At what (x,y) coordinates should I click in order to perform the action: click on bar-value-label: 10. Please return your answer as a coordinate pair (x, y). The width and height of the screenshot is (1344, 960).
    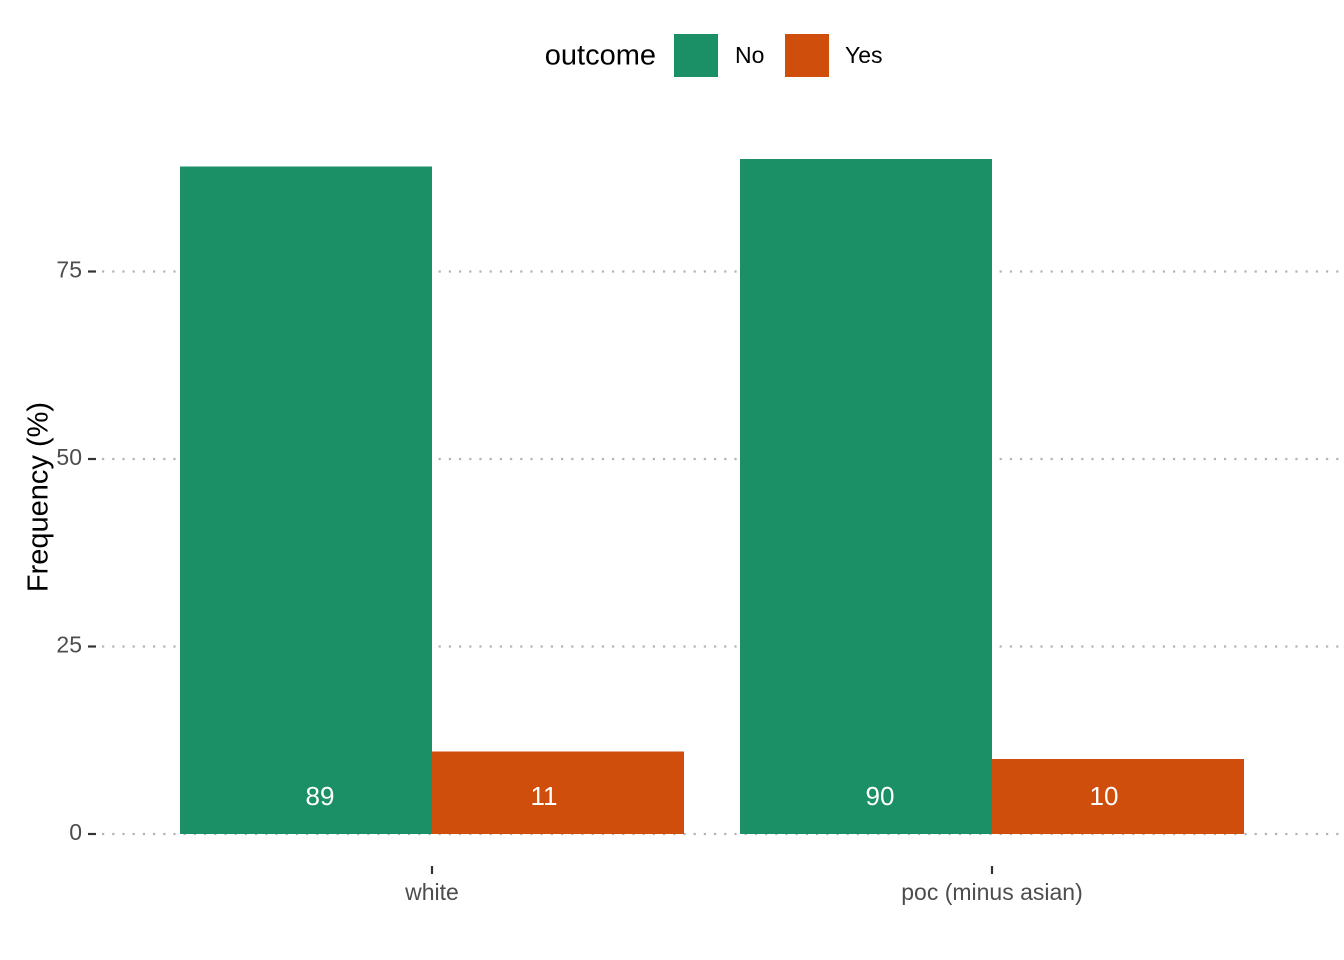
    Looking at the image, I should click on (1104, 796).